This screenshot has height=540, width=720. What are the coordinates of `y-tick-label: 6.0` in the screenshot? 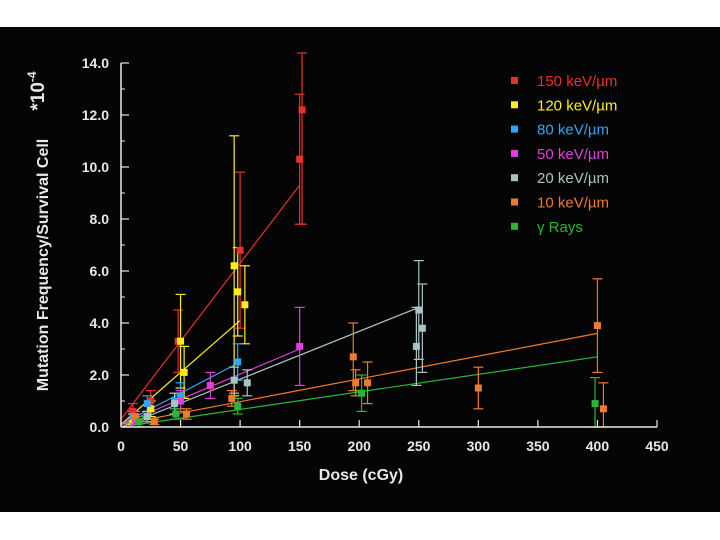 It's located at (100, 271).